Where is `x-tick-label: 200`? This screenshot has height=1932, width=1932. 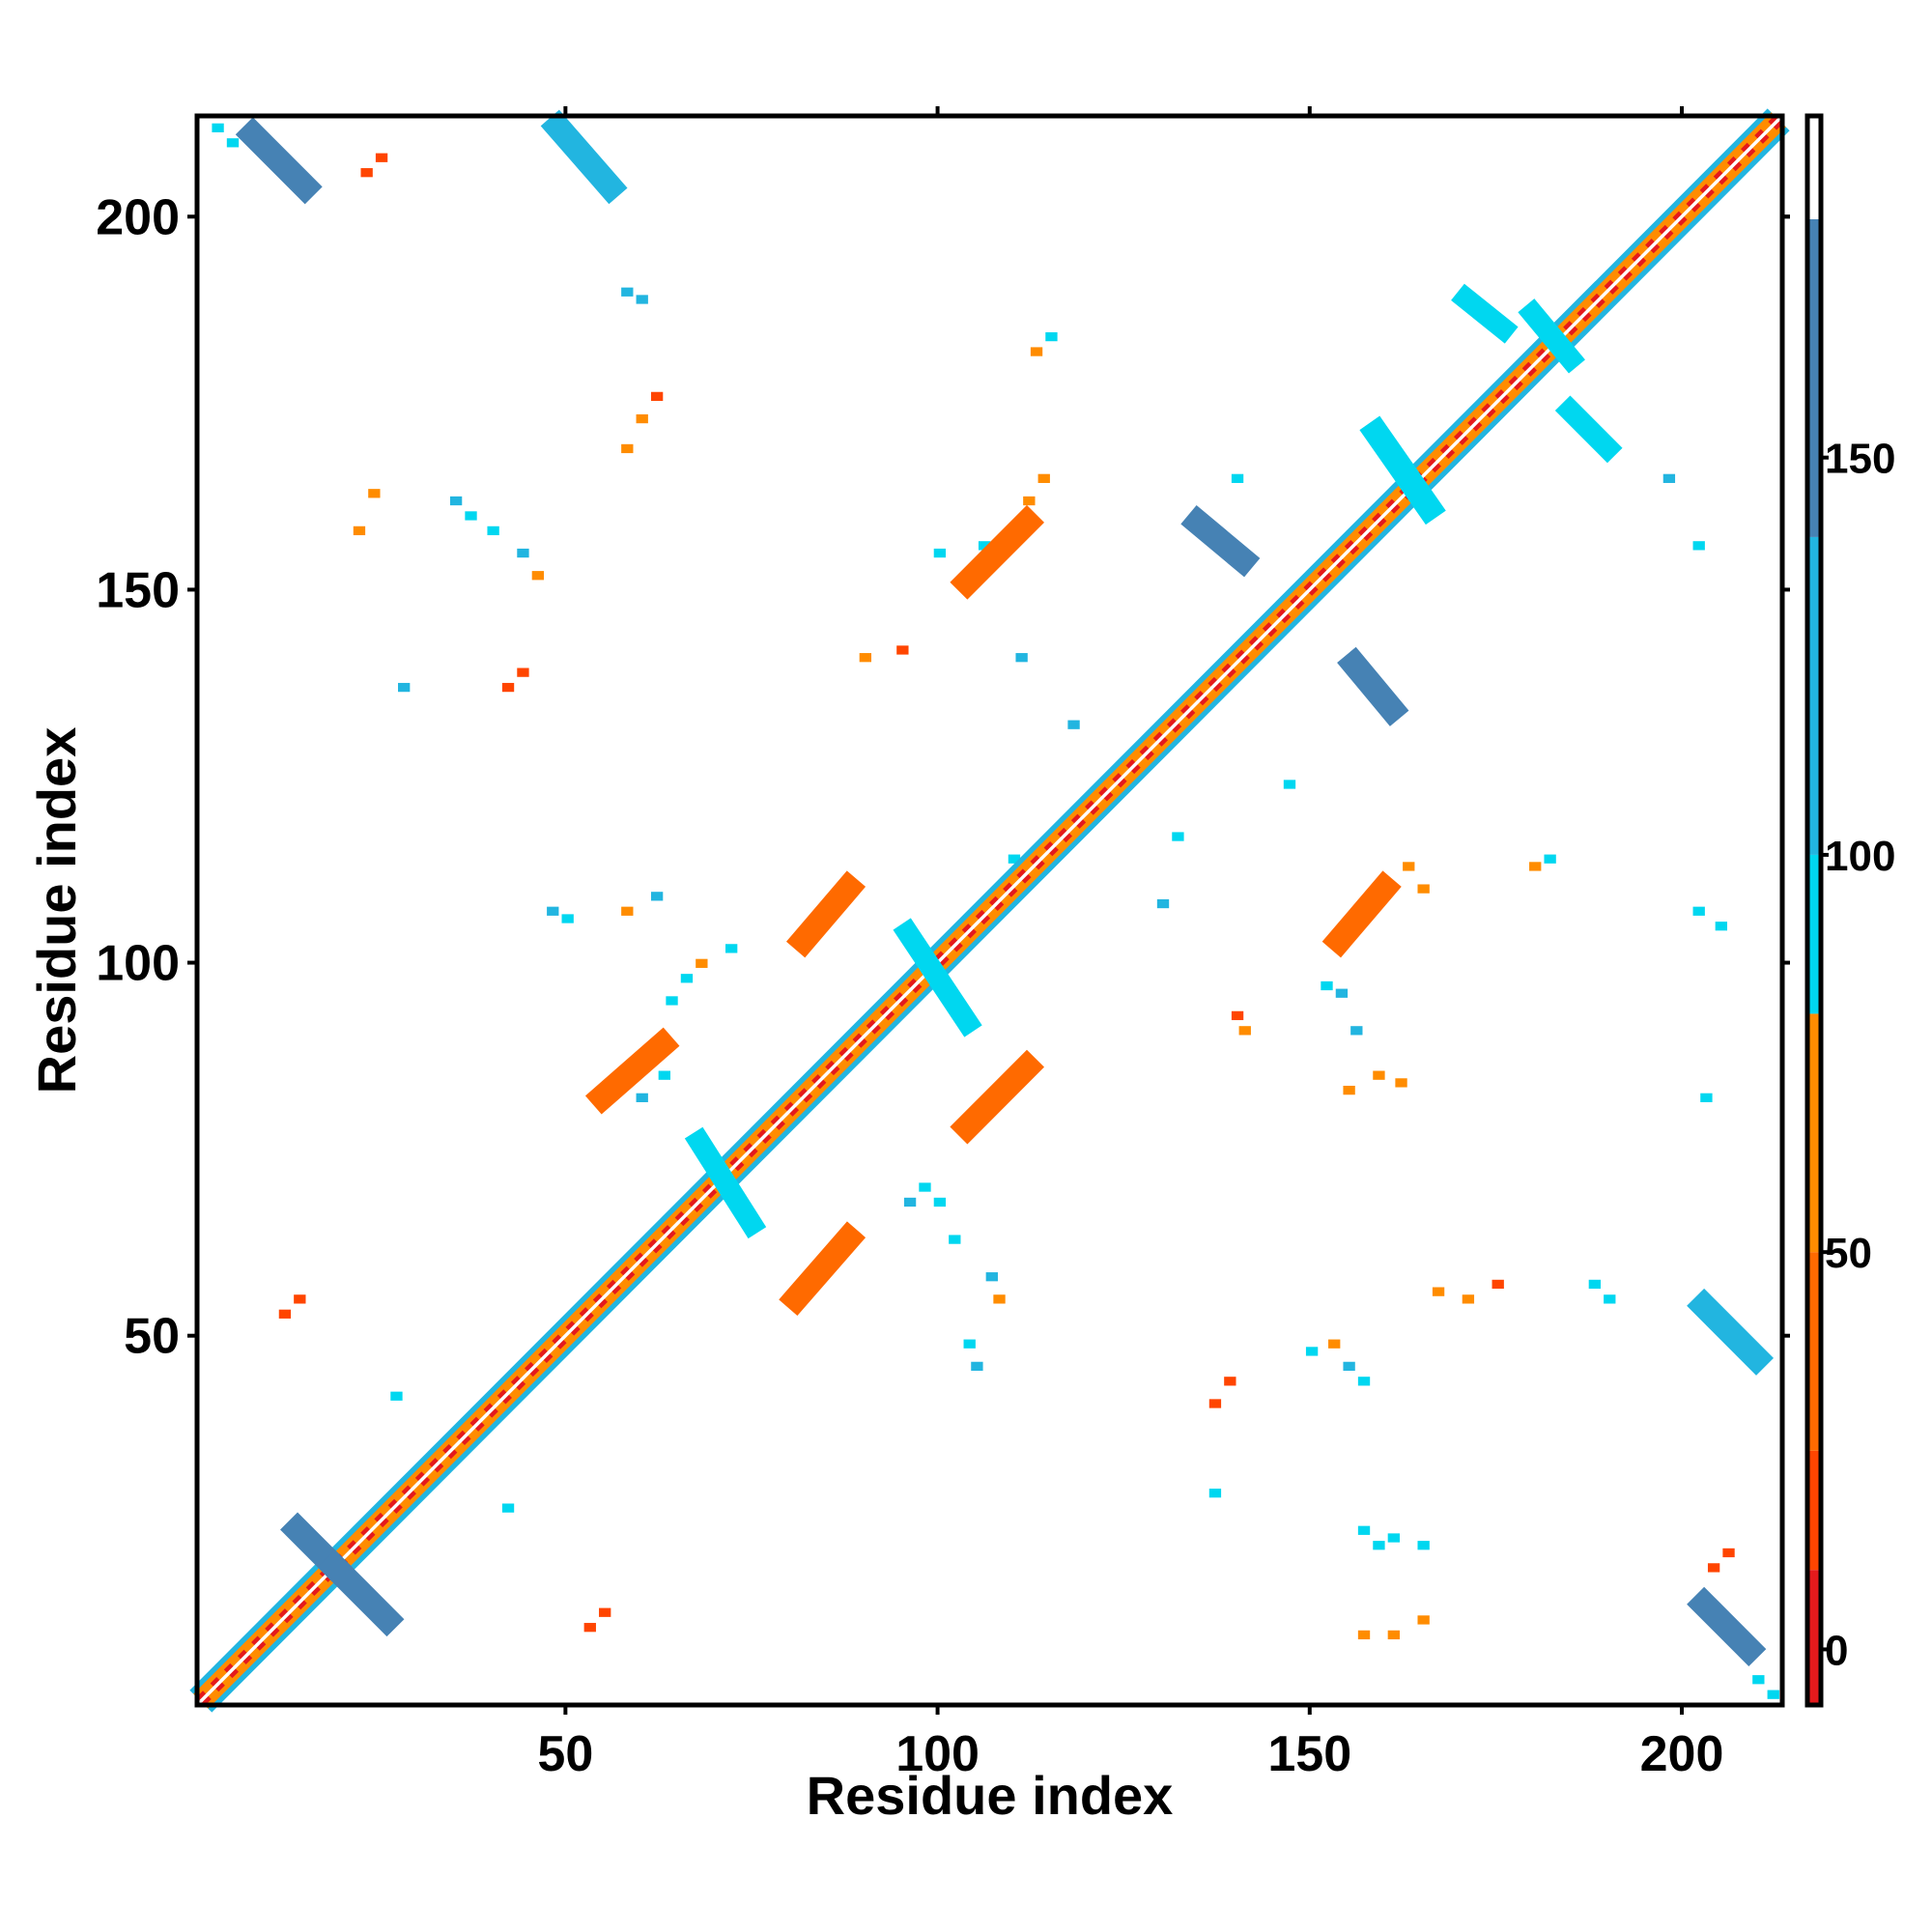 x-tick-label: 200 is located at coordinates (1682, 1754).